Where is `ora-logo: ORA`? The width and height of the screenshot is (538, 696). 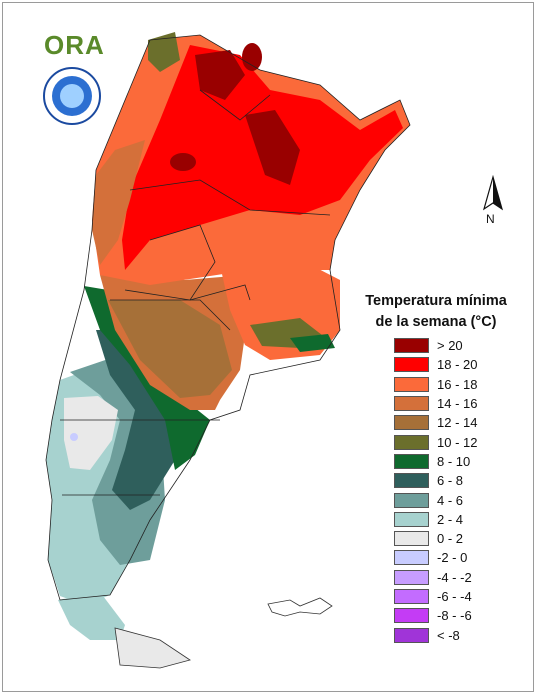 ora-logo: ORA is located at coordinates (74, 45).